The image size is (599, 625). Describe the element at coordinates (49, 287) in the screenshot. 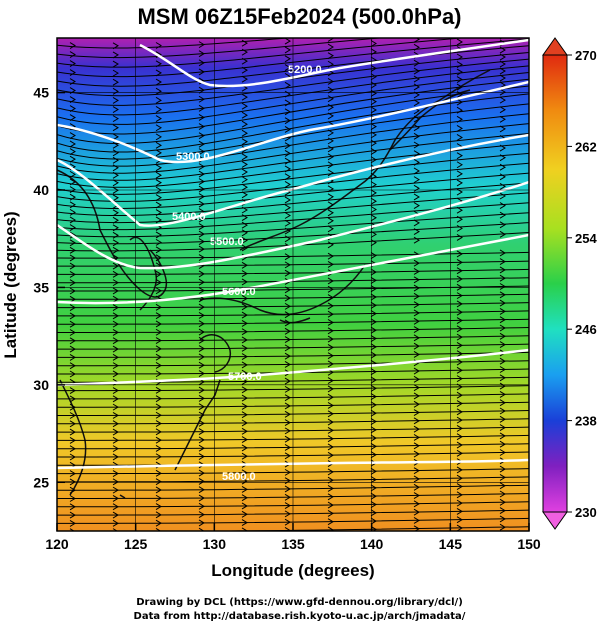

I see `y-axis-ticks: 25 30 35 40 45` at that location.